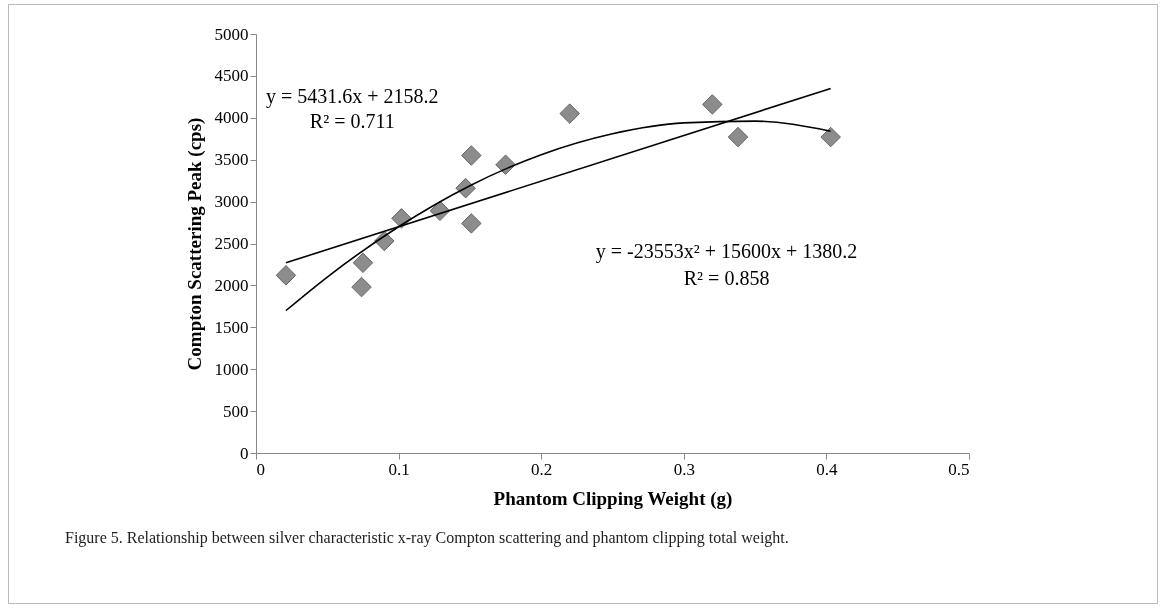  Describe the element at coordinates (236, 411) in the screenshot. I see `y-tick-label: 500` at that location.